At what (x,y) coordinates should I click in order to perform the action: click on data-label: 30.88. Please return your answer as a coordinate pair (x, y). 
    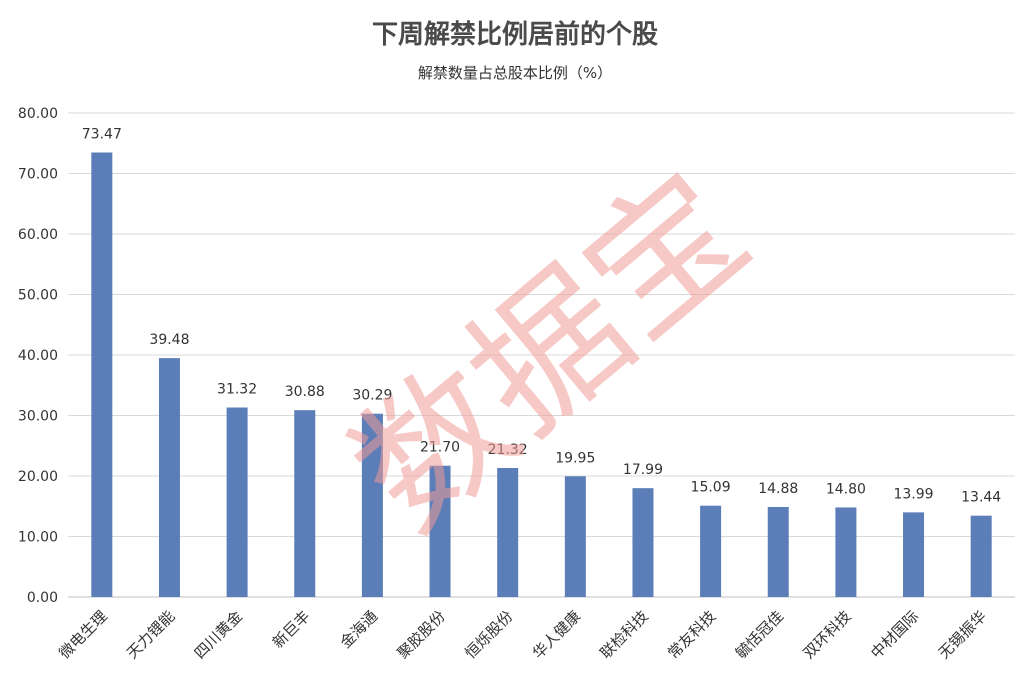
    Looking at the image, I should click on (305, 392).